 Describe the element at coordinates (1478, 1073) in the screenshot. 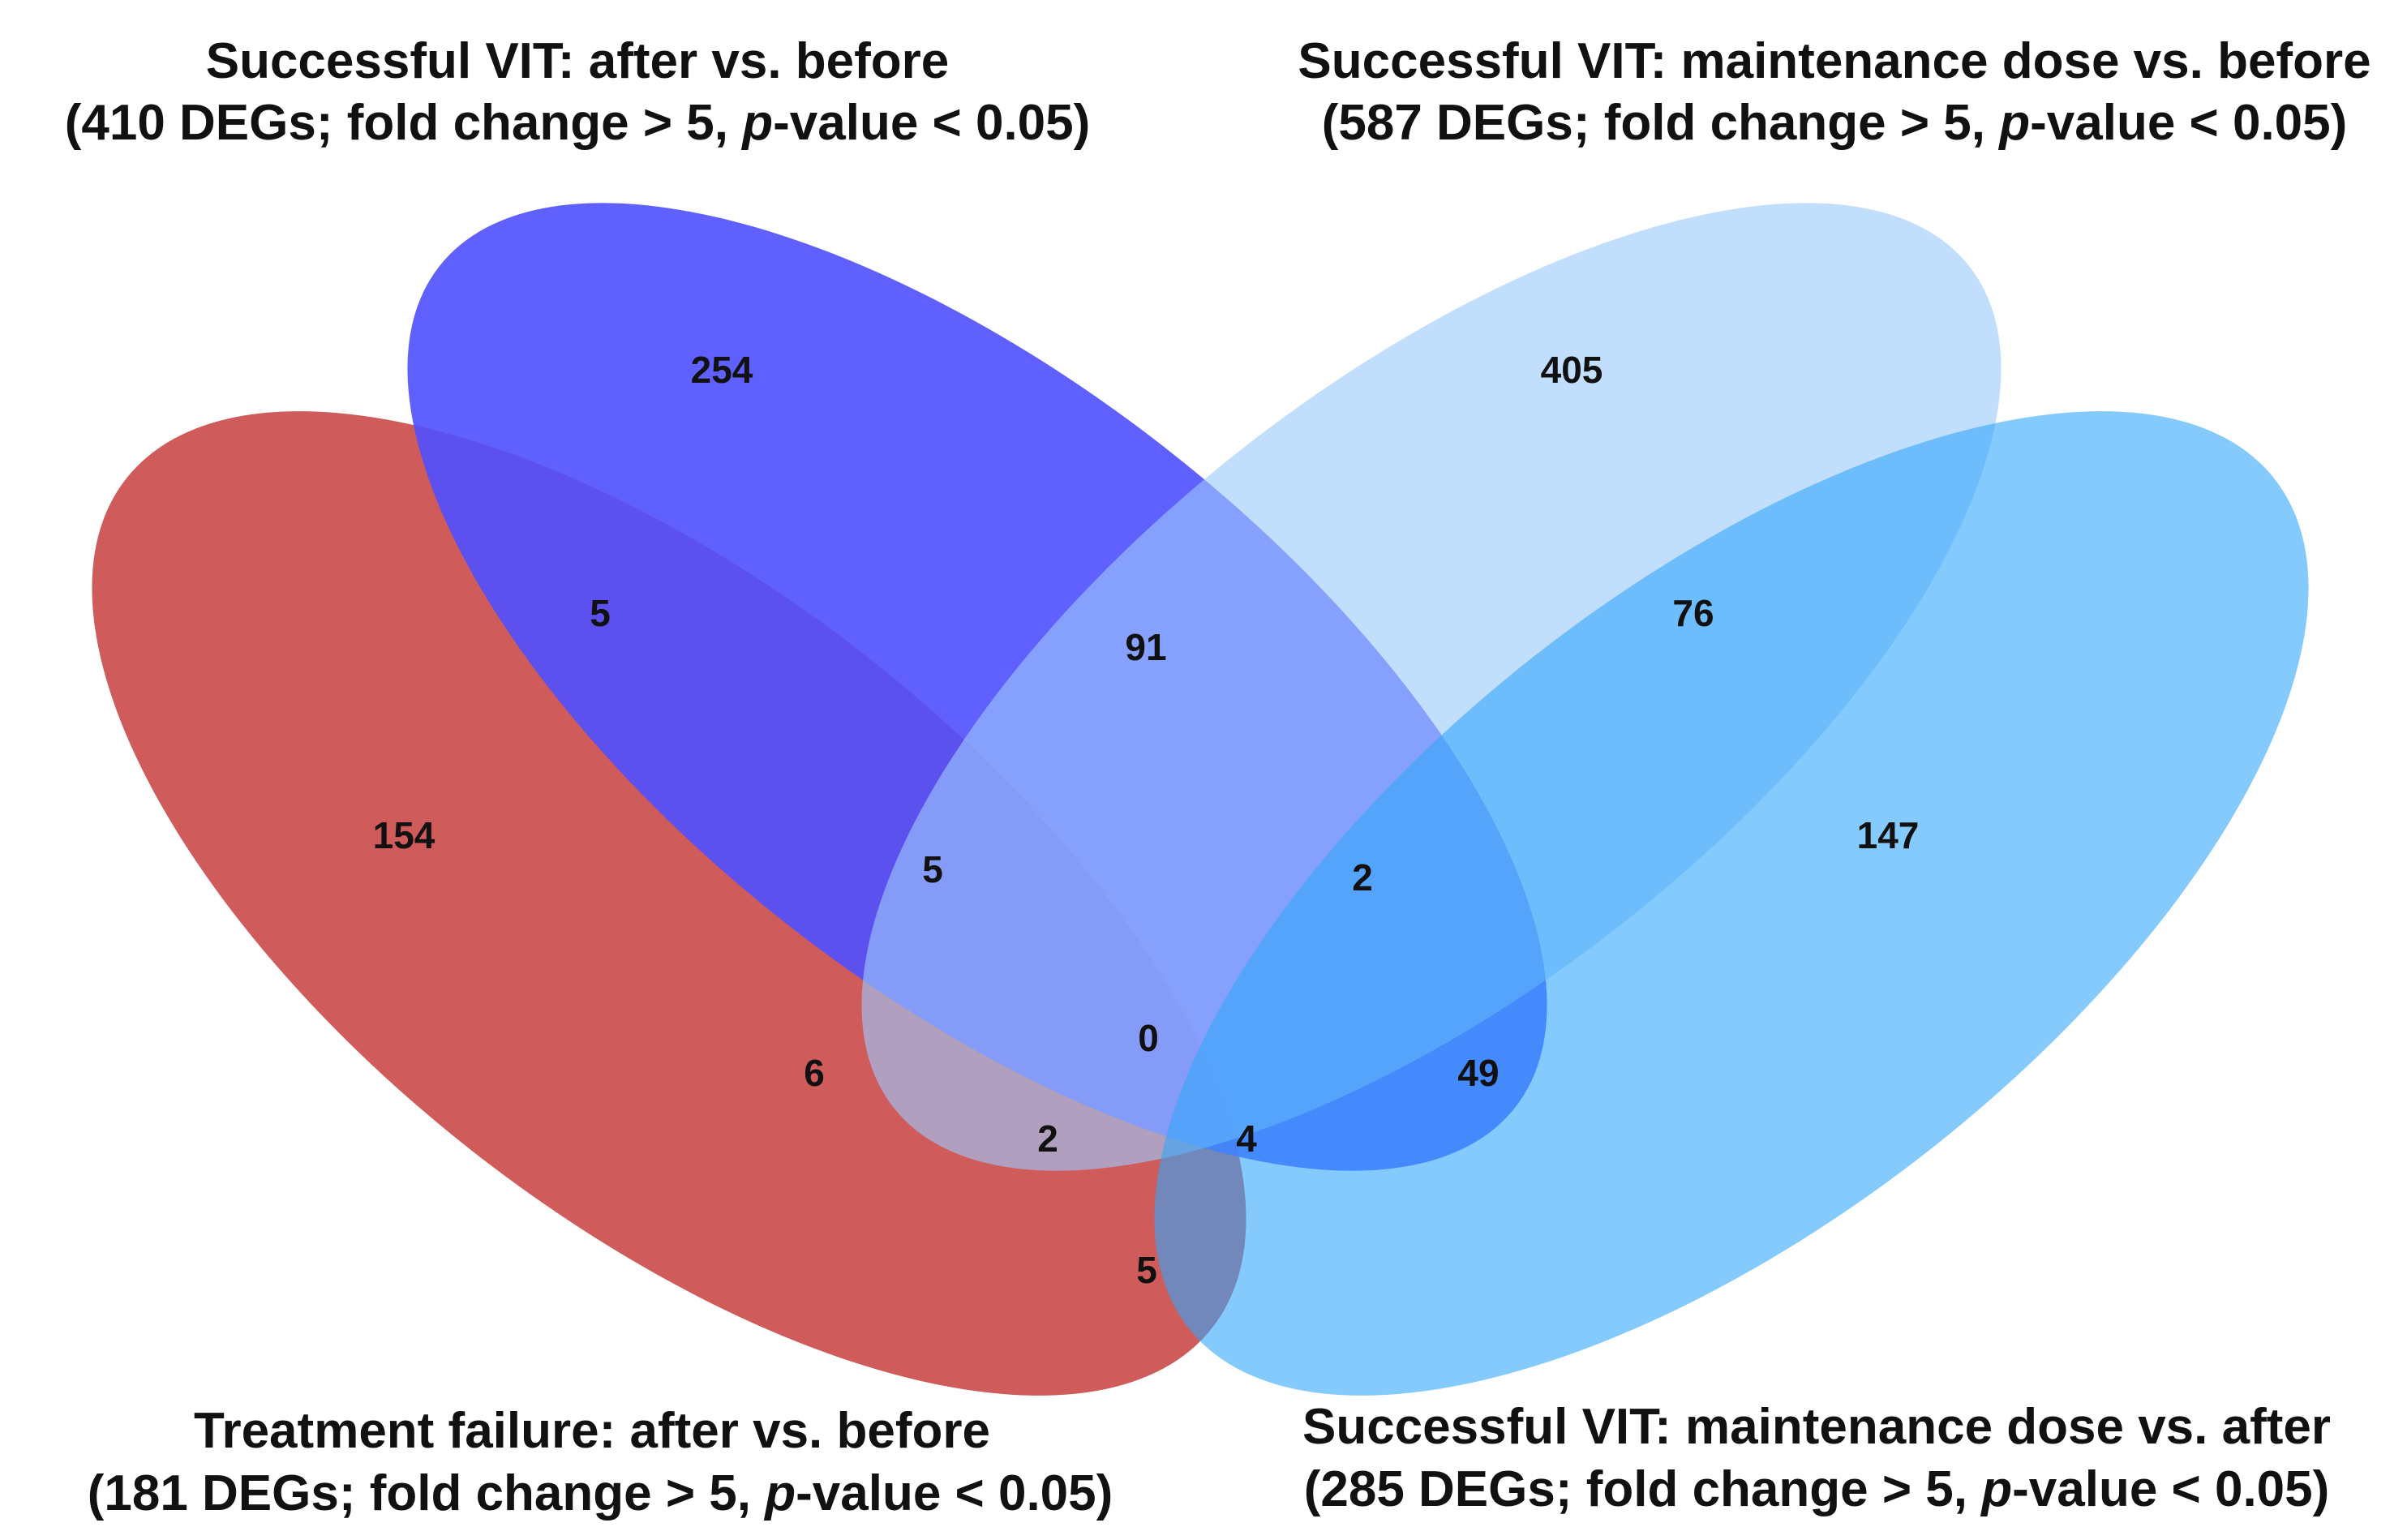

I see `count-sab-sma: 49` at that location.